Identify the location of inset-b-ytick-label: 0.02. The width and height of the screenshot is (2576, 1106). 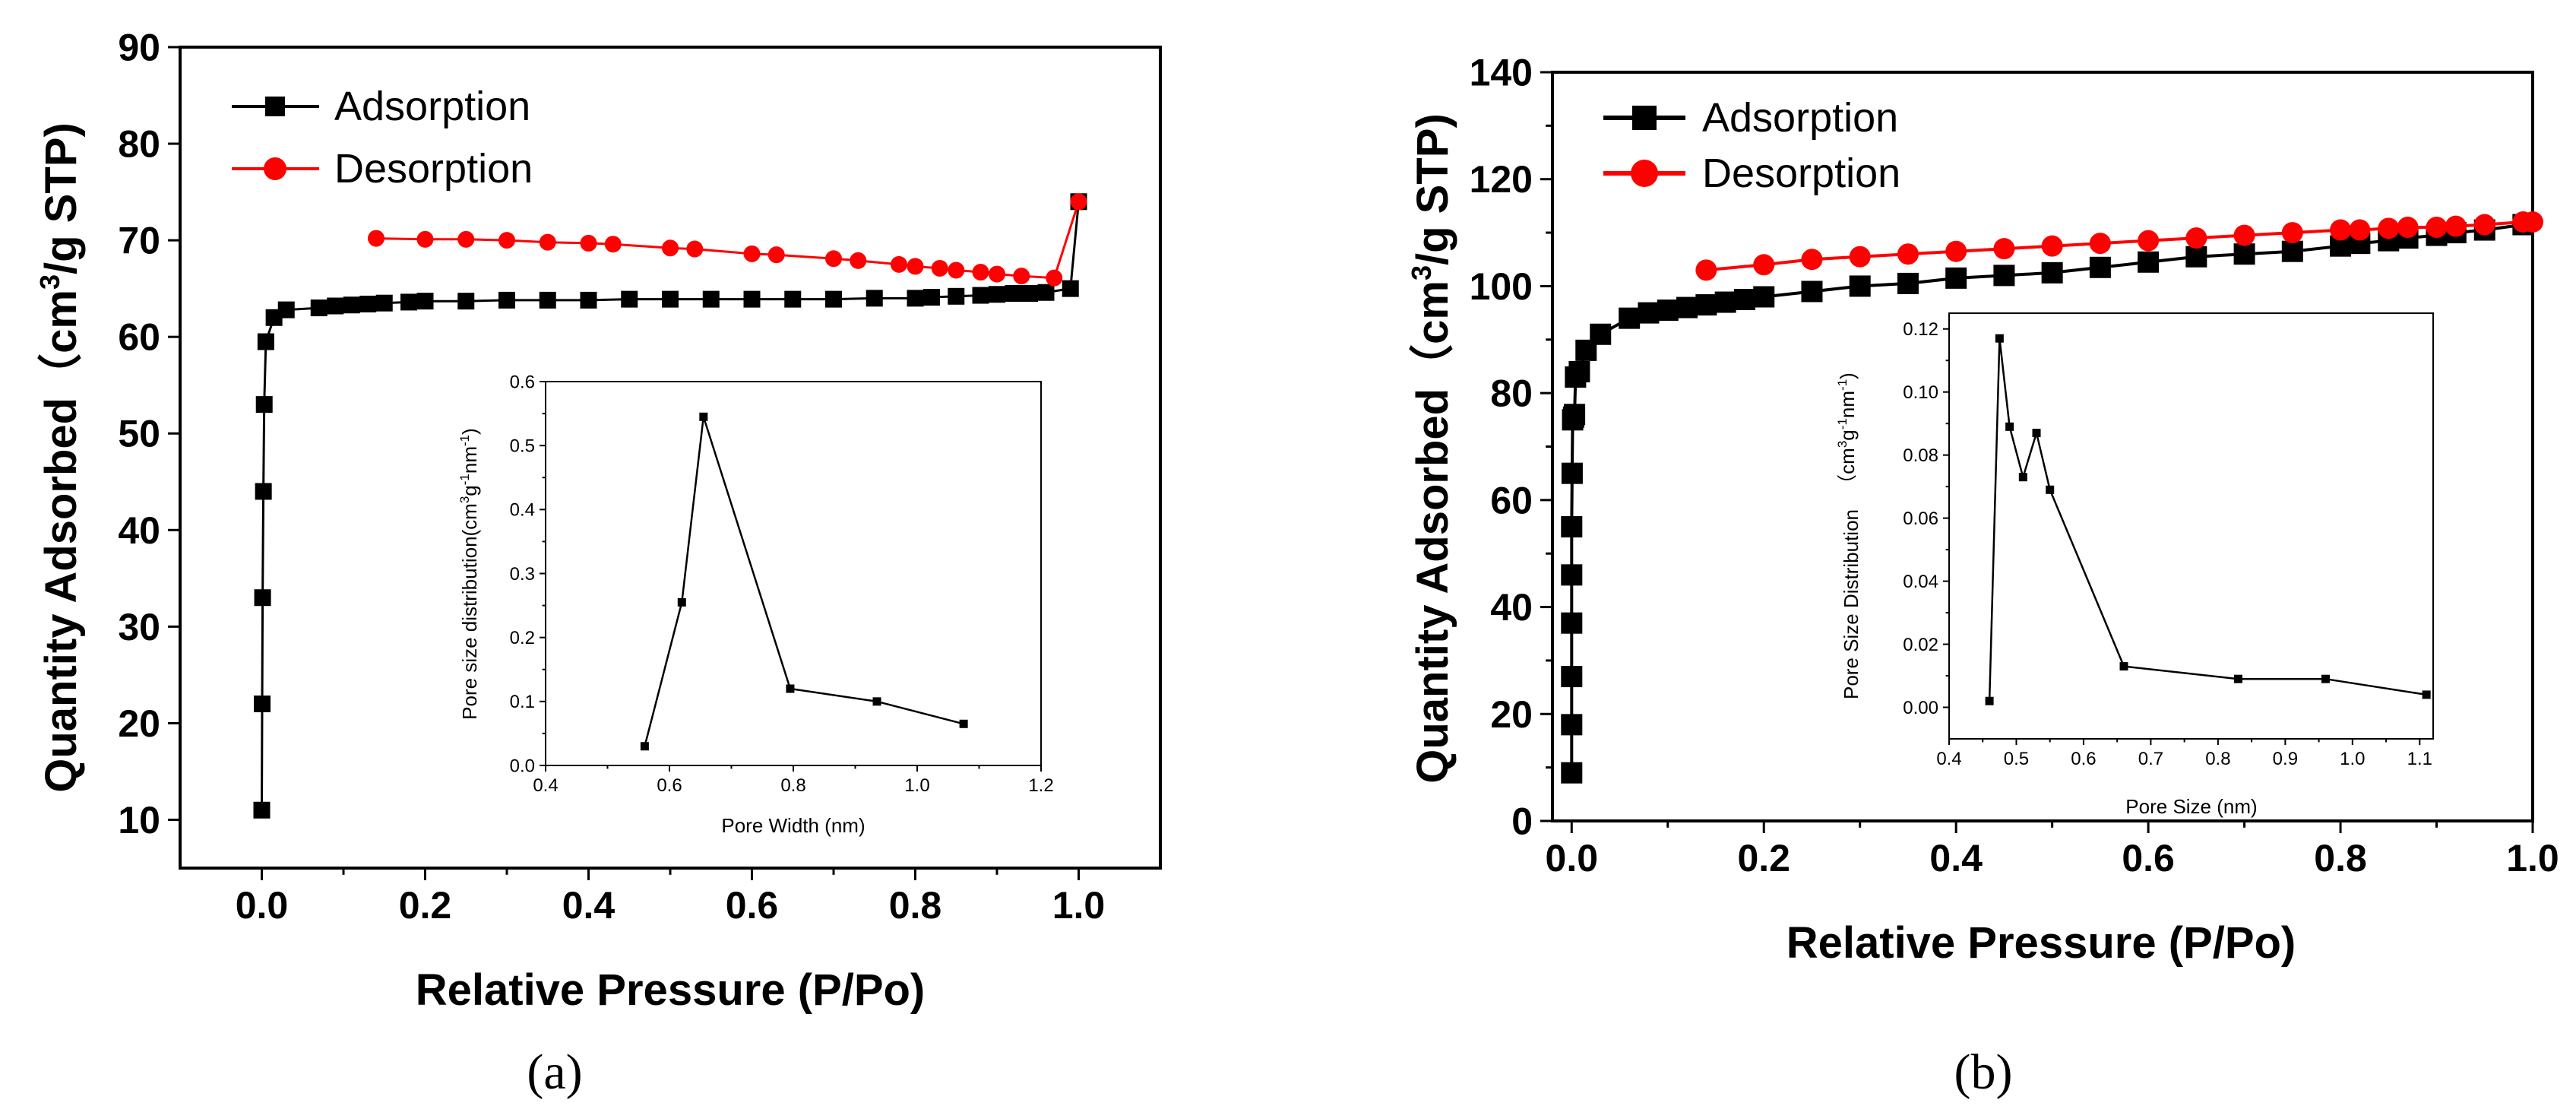
(1920, 645).